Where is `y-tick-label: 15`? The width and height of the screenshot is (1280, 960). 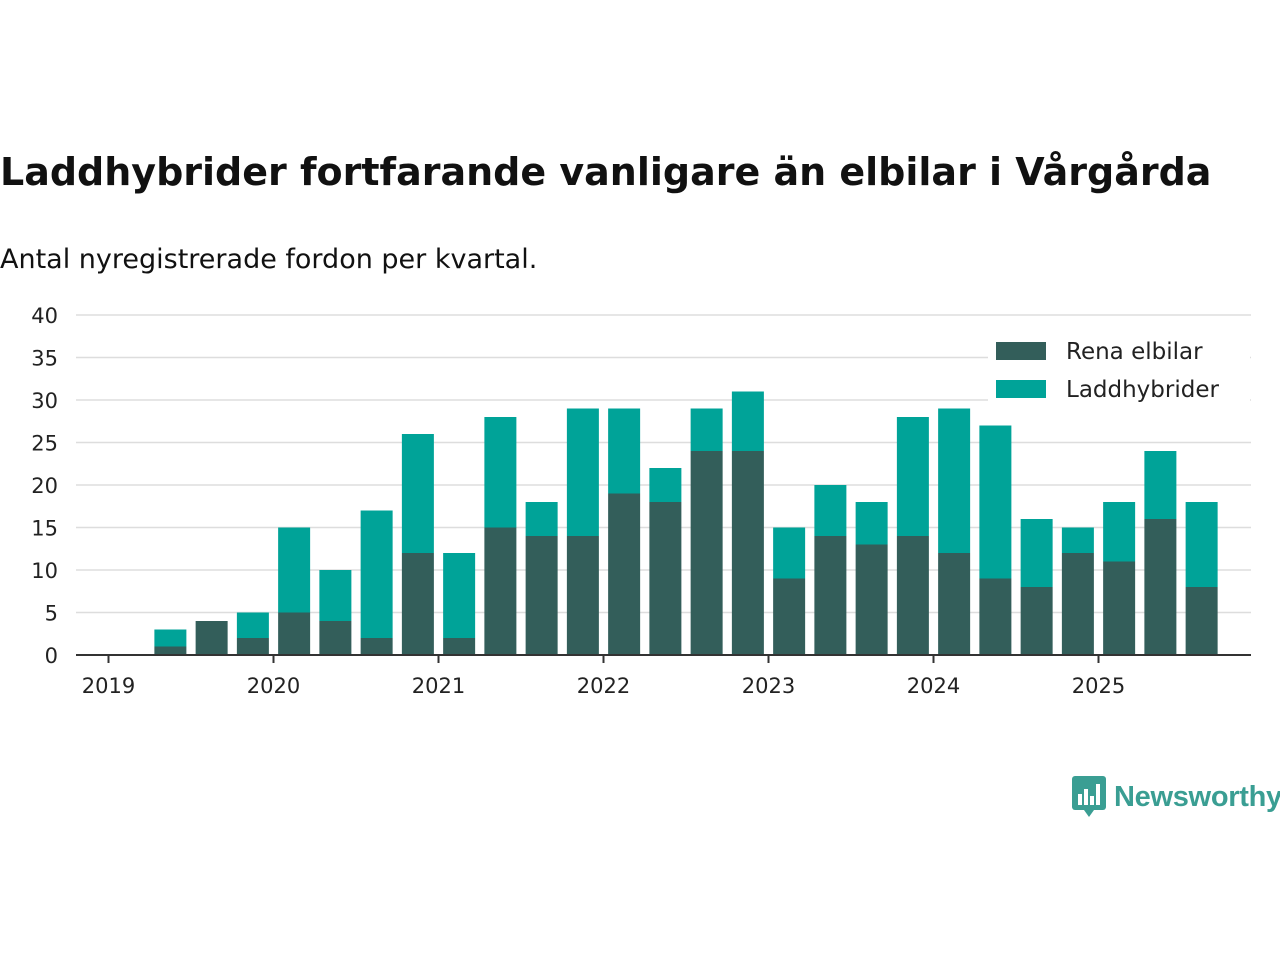 y-tick-label: 15 is located at coordinates (44, 529).